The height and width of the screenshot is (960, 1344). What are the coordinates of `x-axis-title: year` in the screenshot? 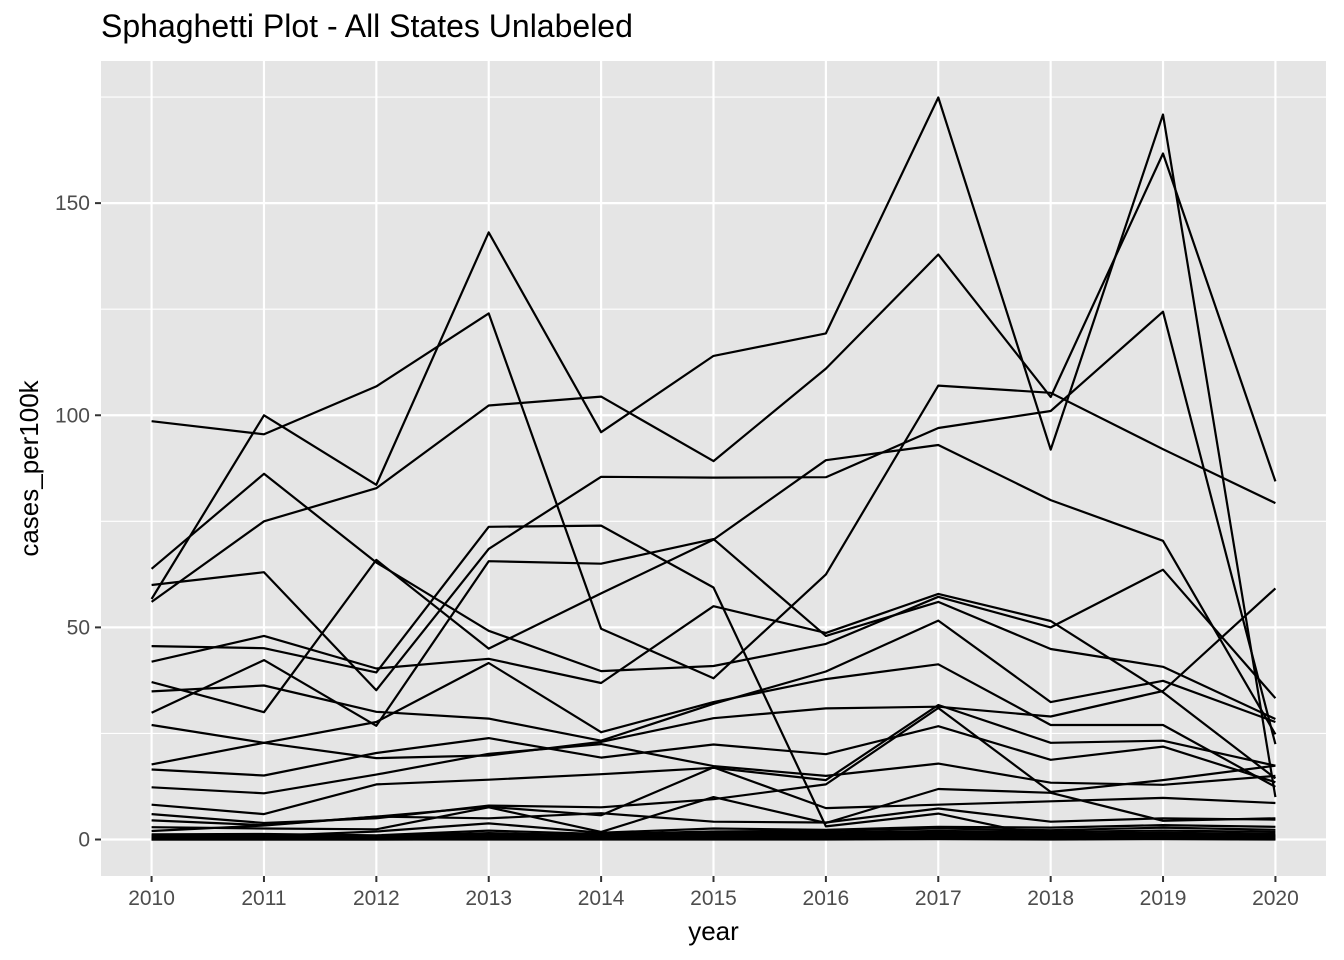 It's located at (713, 931).